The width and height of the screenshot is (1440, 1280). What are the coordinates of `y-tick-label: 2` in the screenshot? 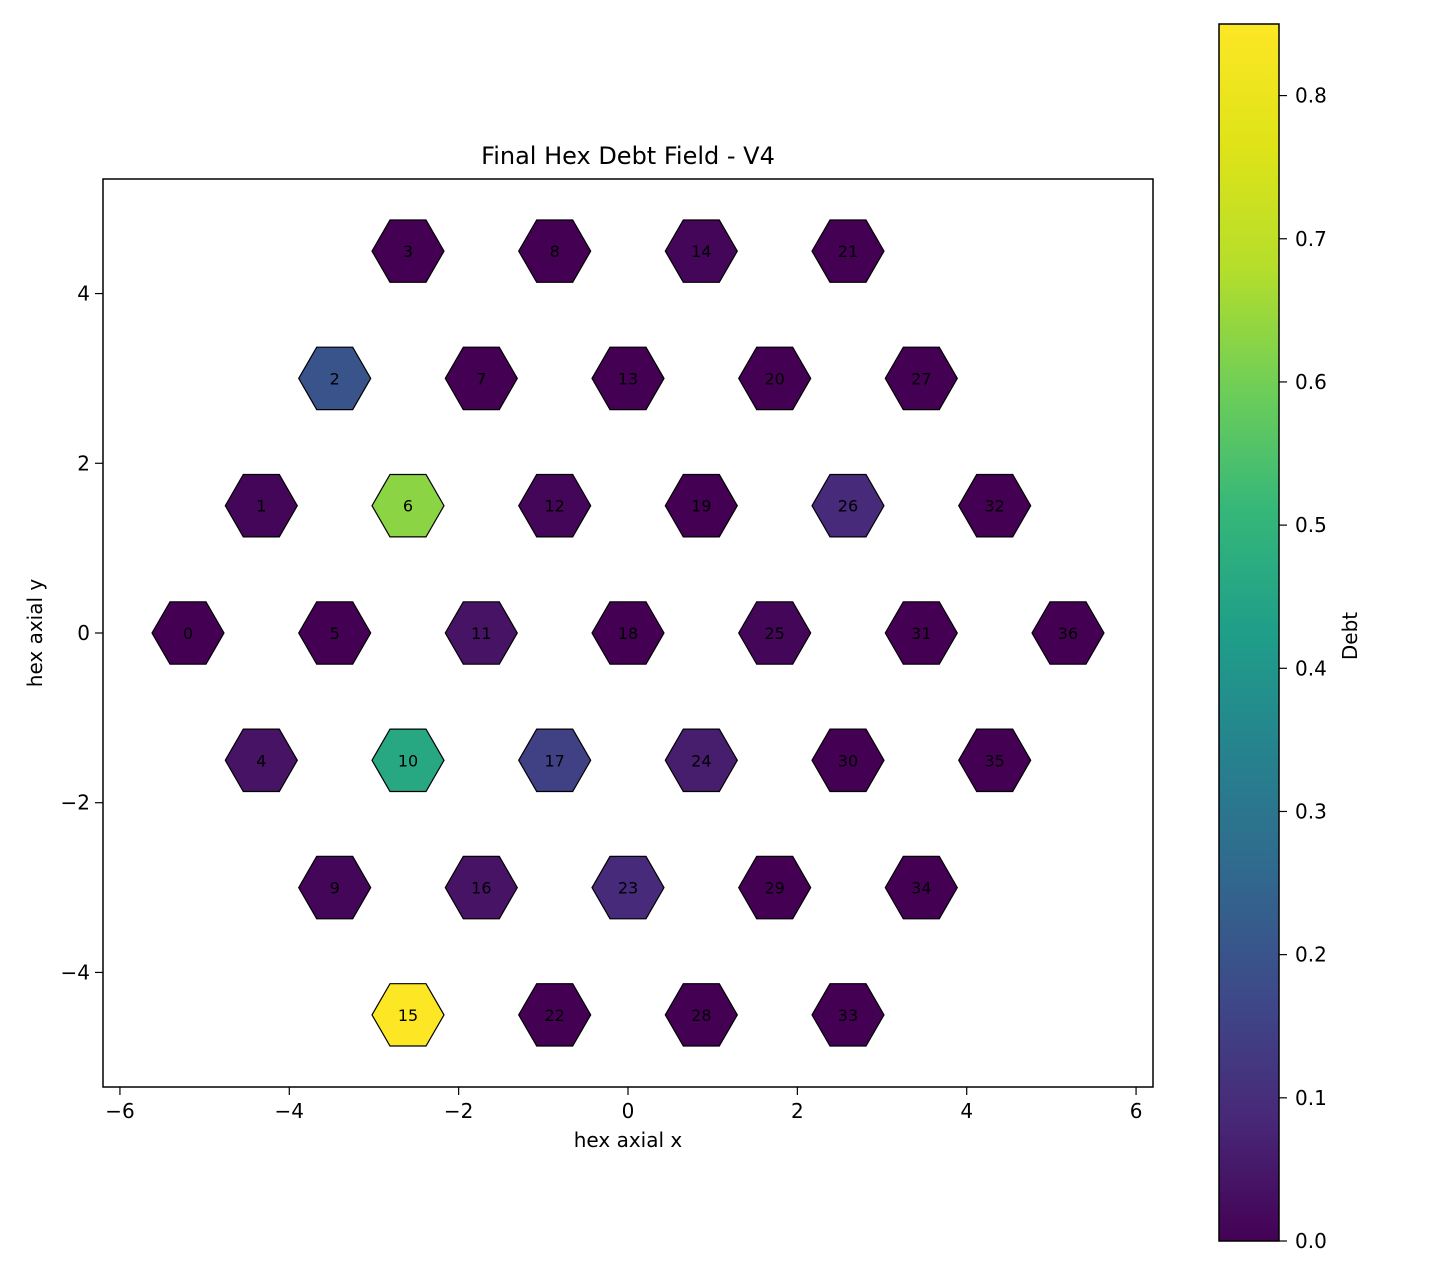 It's located at (83, 463).